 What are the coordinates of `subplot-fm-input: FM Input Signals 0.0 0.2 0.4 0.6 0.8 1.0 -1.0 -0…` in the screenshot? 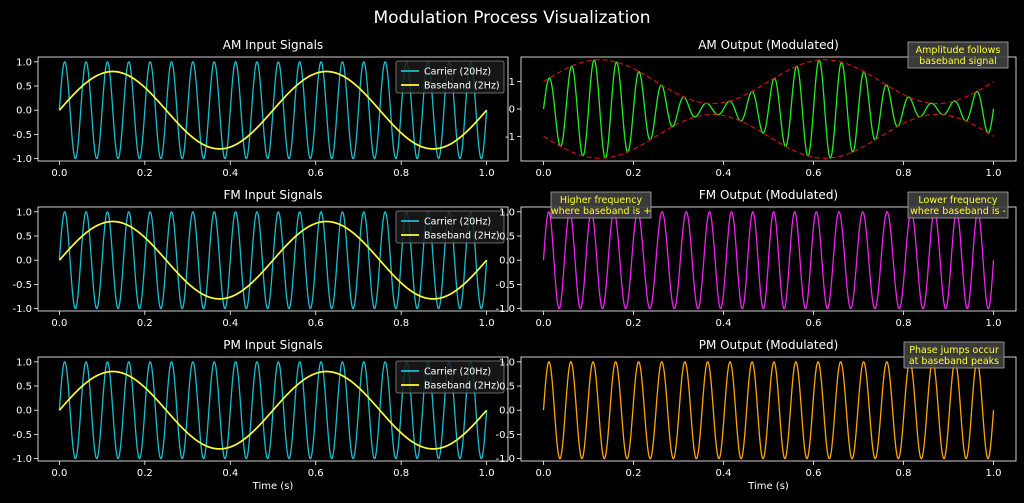 It's located at (260, 258).